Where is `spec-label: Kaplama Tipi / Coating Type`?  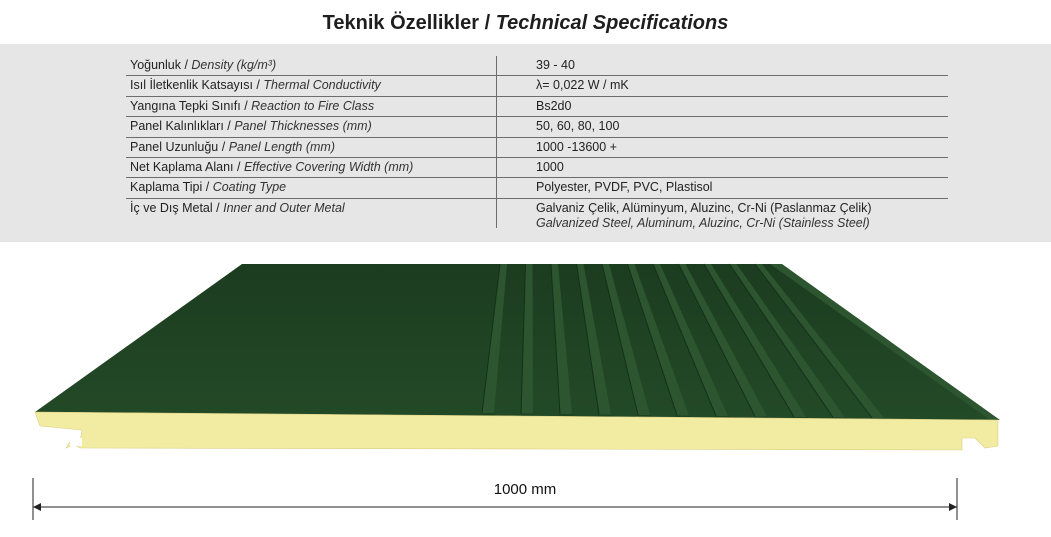
spec-label: Kaplama Tipi / Coating Type is located at coordinates (208, 187).